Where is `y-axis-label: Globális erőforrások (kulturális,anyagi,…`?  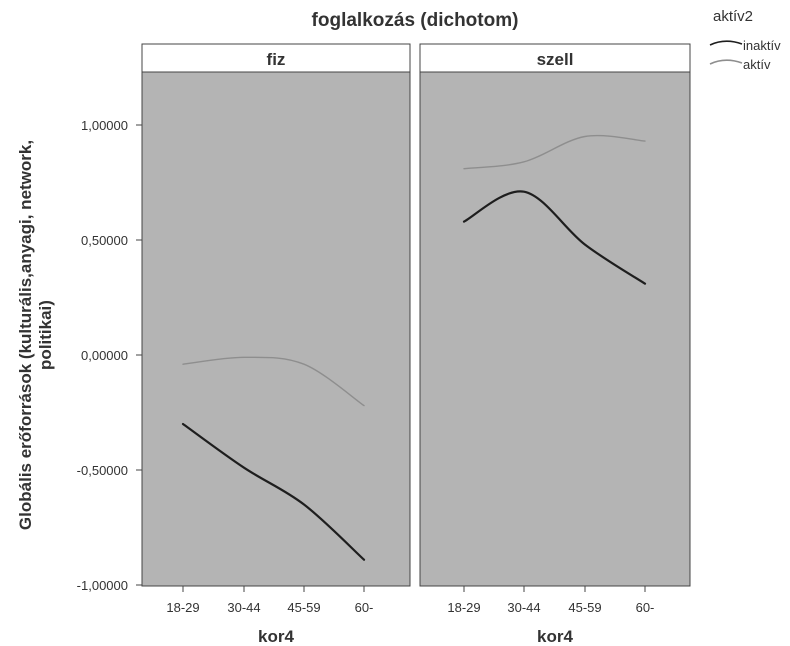 y-axis-label: Globális erőforrások (kulturális,anyagi,… is located at coordinates (35, 335).